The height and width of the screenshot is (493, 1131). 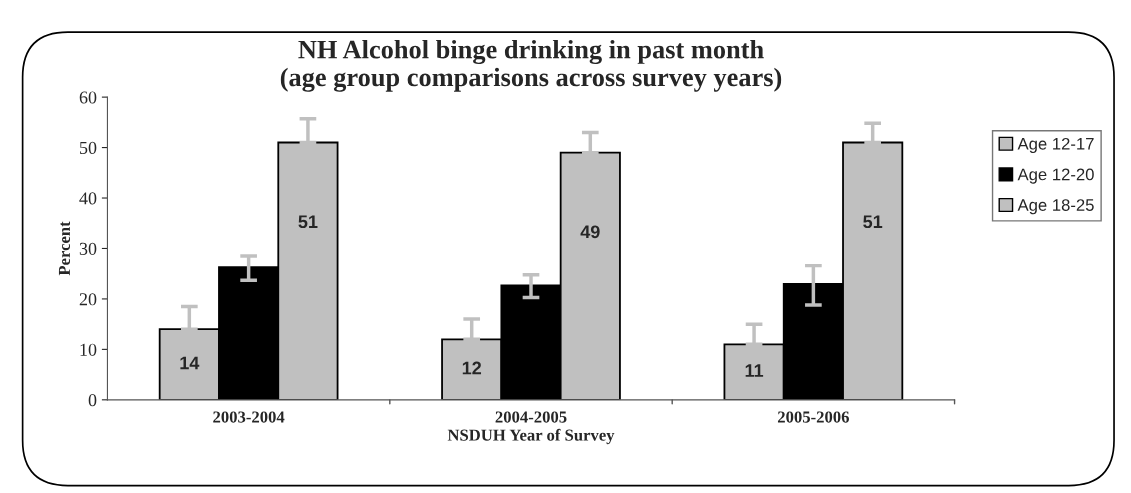 I want to click on legend-label: Age 12-17, so click(x=1055, y=145).